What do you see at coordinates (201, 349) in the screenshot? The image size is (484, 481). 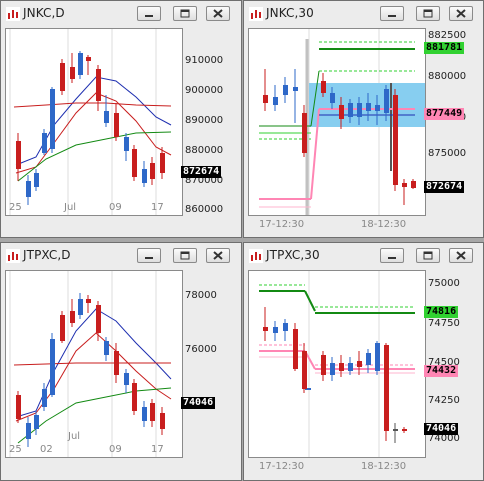 I see `price-tick: 76000` at bounding box center [201, 349].